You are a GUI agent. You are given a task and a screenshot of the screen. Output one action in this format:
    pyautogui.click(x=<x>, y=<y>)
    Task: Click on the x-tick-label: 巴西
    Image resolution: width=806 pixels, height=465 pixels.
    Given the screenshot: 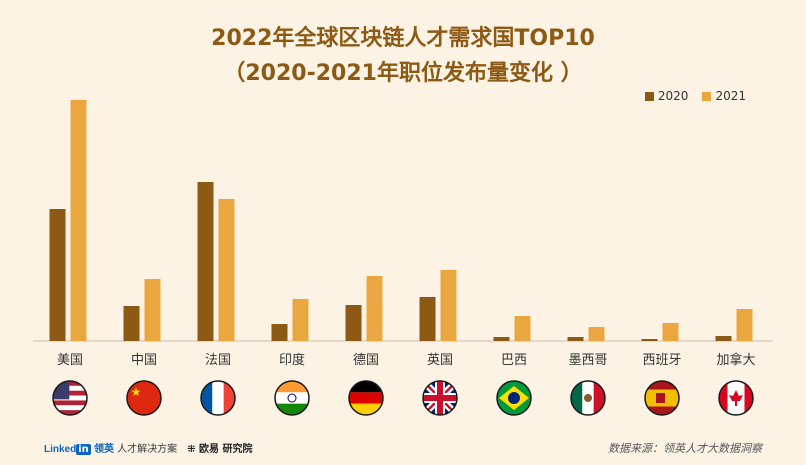 What is the action you would take?
    pyautogui.click(x=514, y=360)
    